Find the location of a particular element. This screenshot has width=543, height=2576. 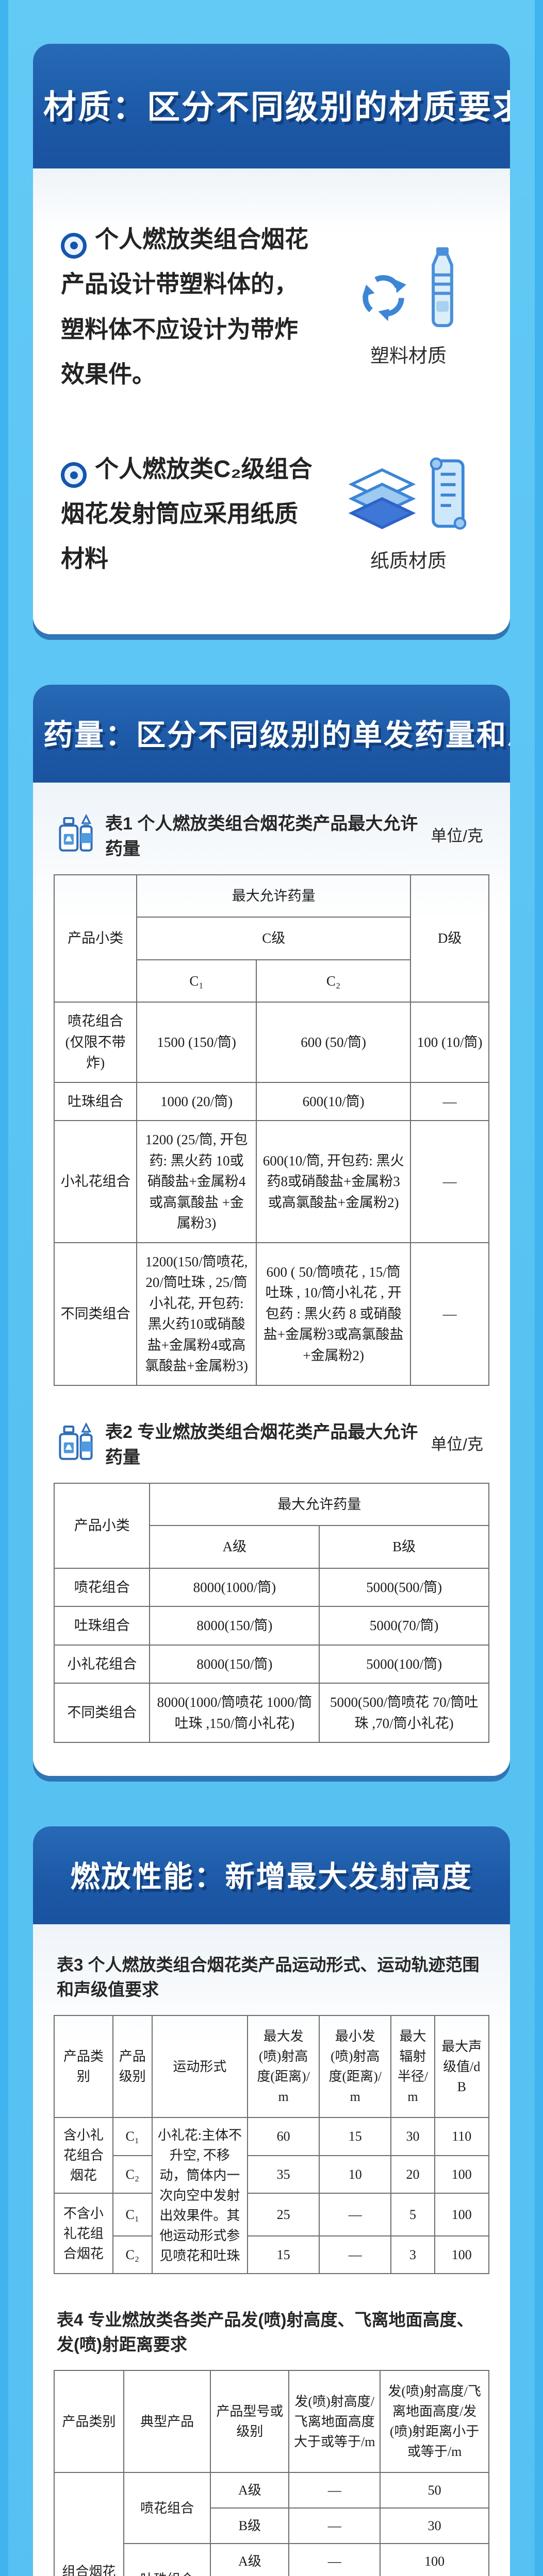

cell: 5000(500/筒) is located at coordinates (404, 1587).